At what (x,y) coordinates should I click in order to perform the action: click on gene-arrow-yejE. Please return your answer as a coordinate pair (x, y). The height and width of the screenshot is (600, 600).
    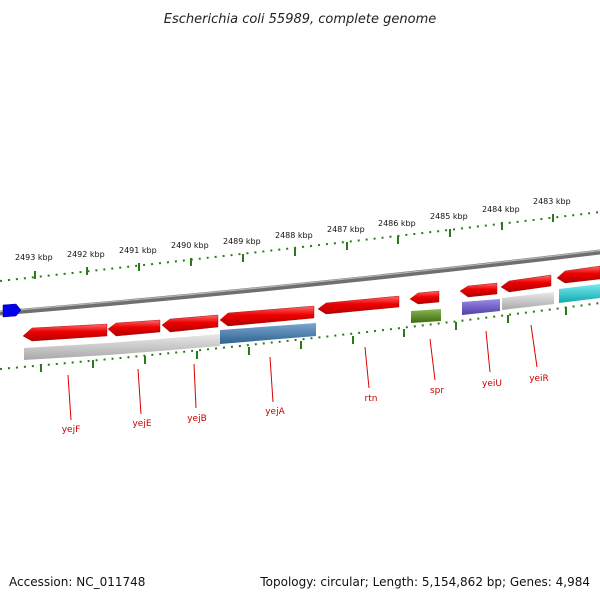
    Looking at the image, I should click on (134, 328).